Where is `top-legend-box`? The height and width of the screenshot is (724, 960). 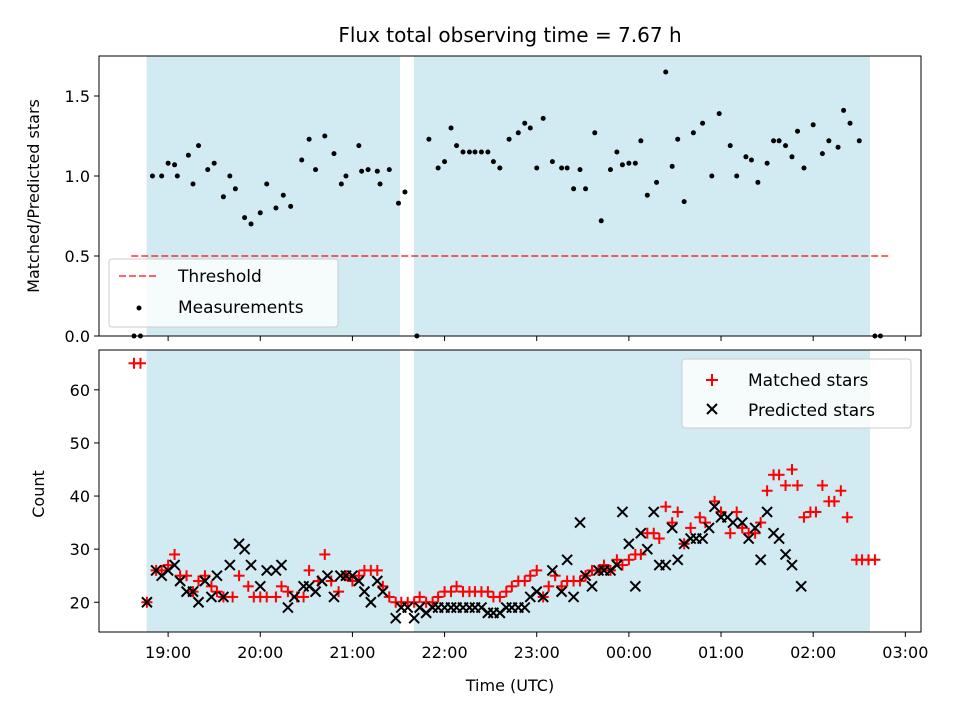
top-legend-box is located at coordinates (223, 293).